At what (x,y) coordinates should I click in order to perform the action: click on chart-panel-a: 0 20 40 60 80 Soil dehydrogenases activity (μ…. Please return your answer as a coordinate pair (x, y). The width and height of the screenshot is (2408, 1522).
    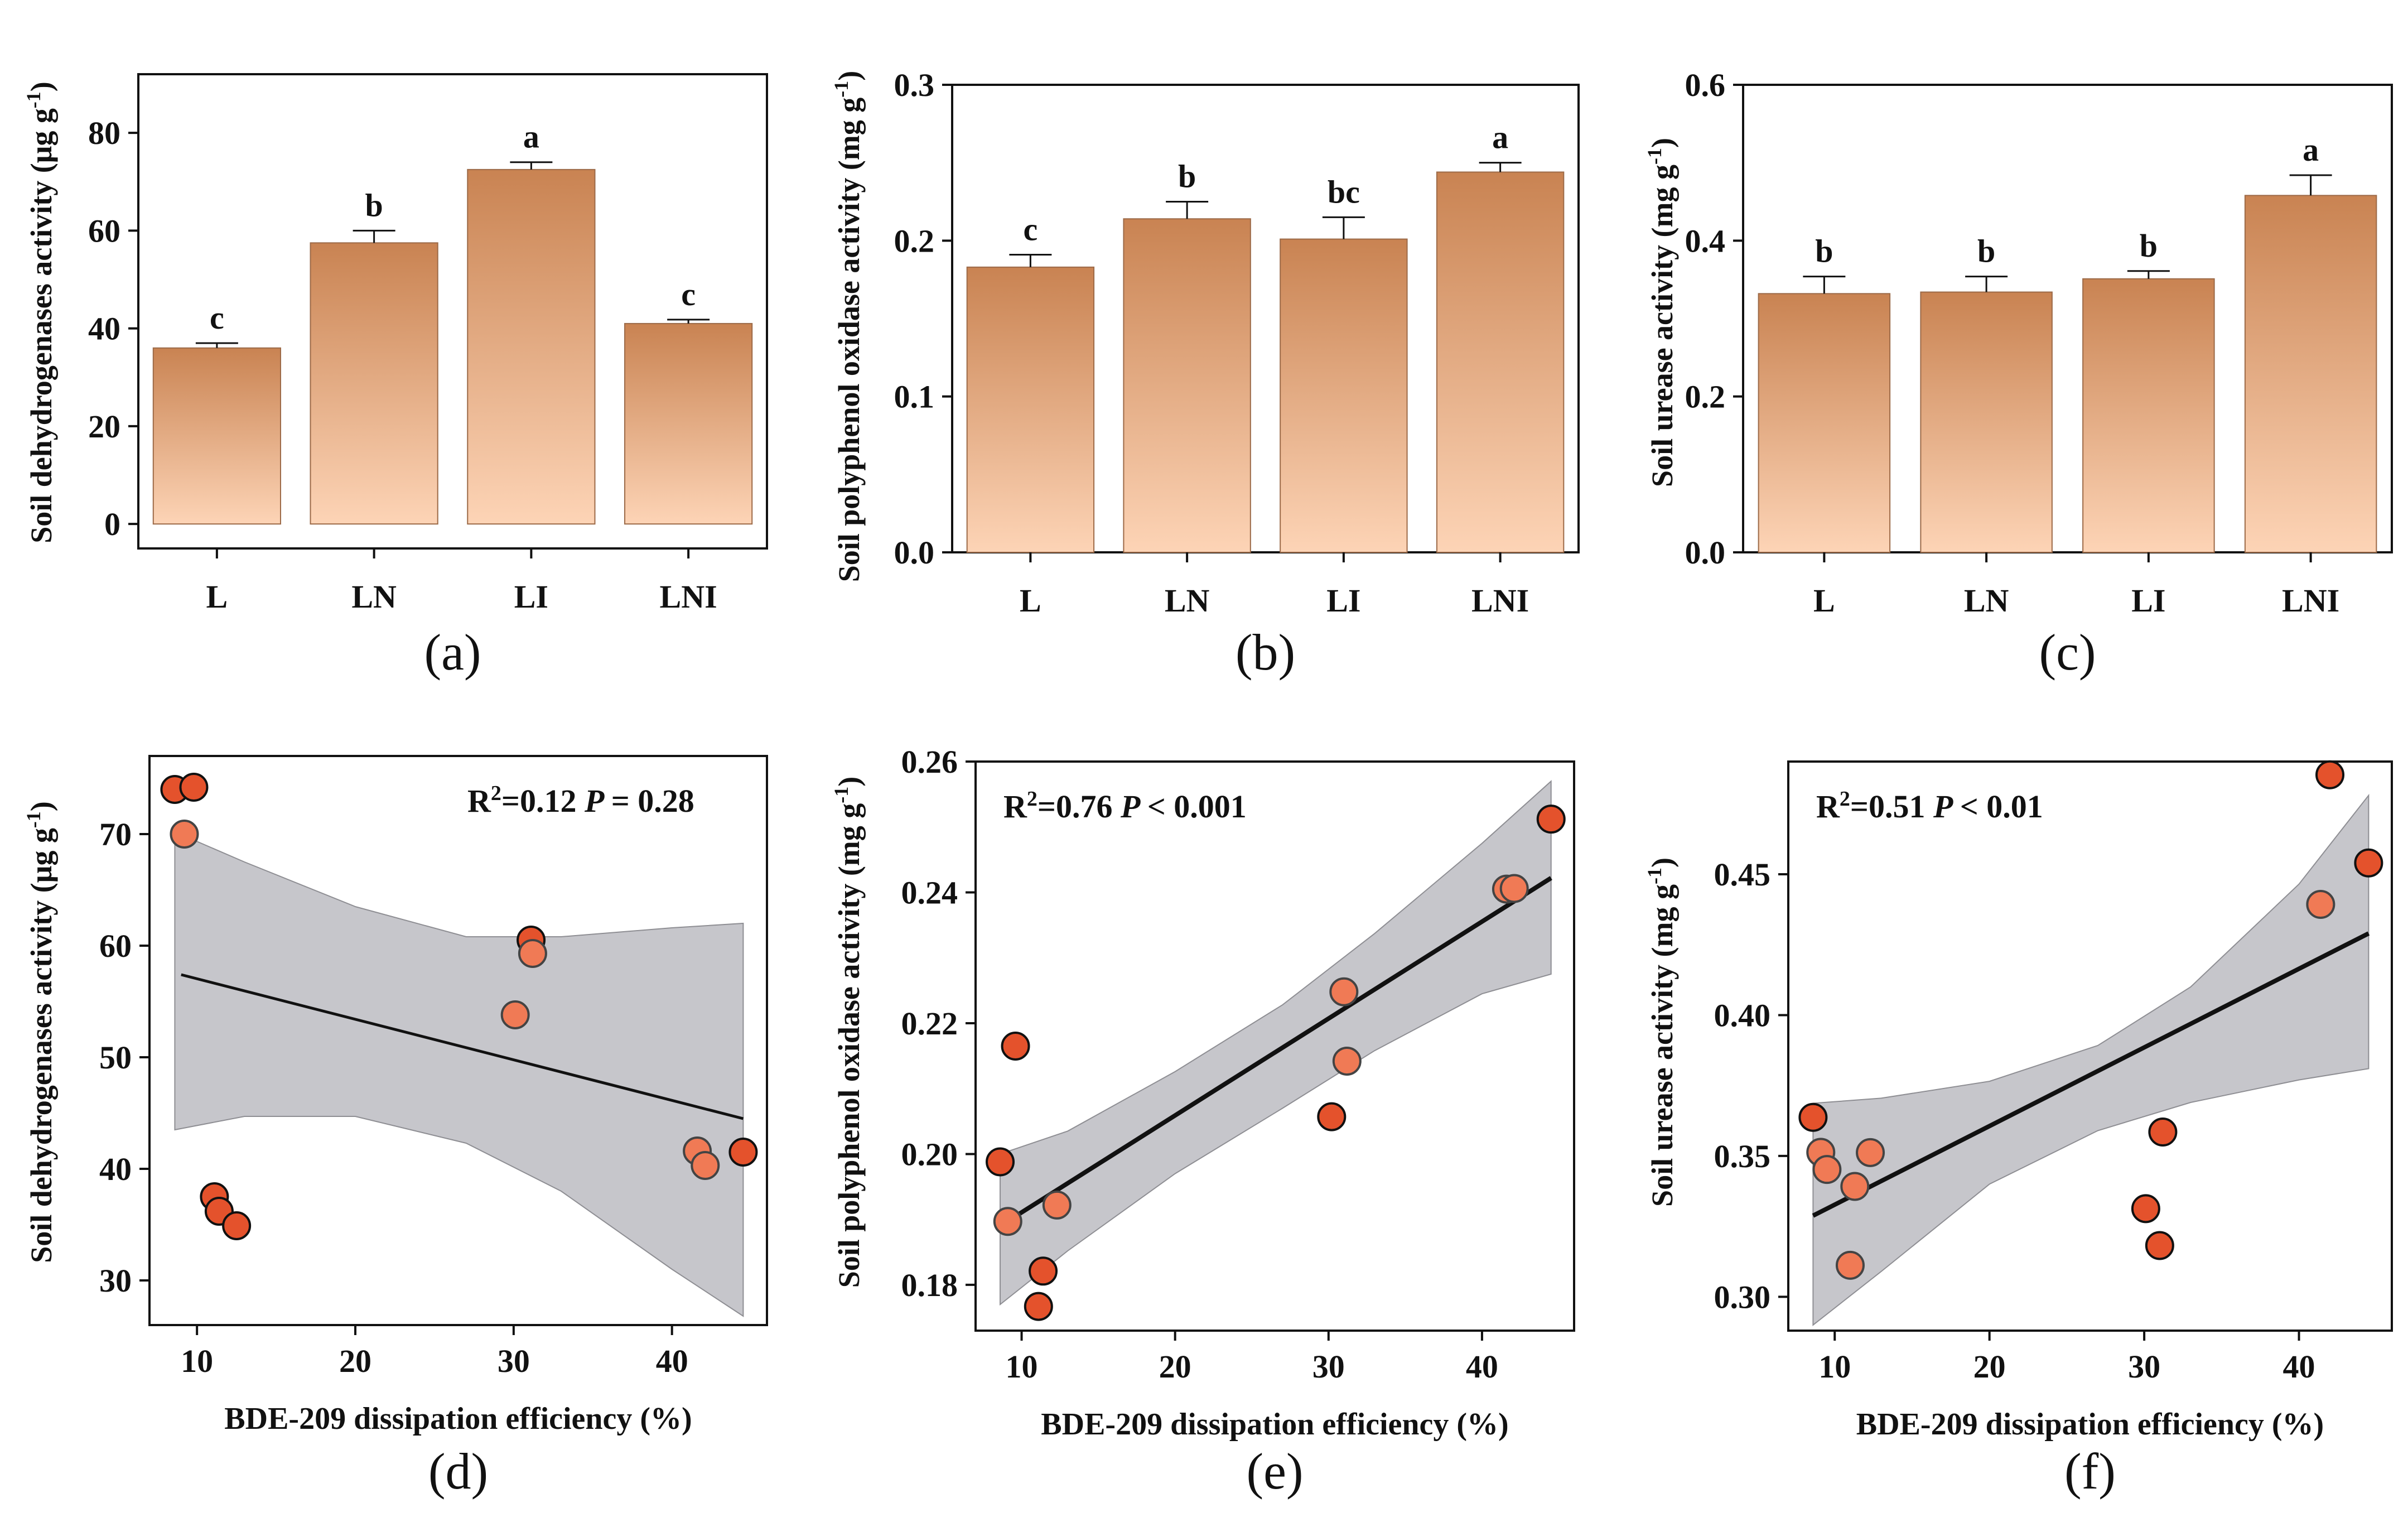
    Looking at the image, I should click on (395, 377).